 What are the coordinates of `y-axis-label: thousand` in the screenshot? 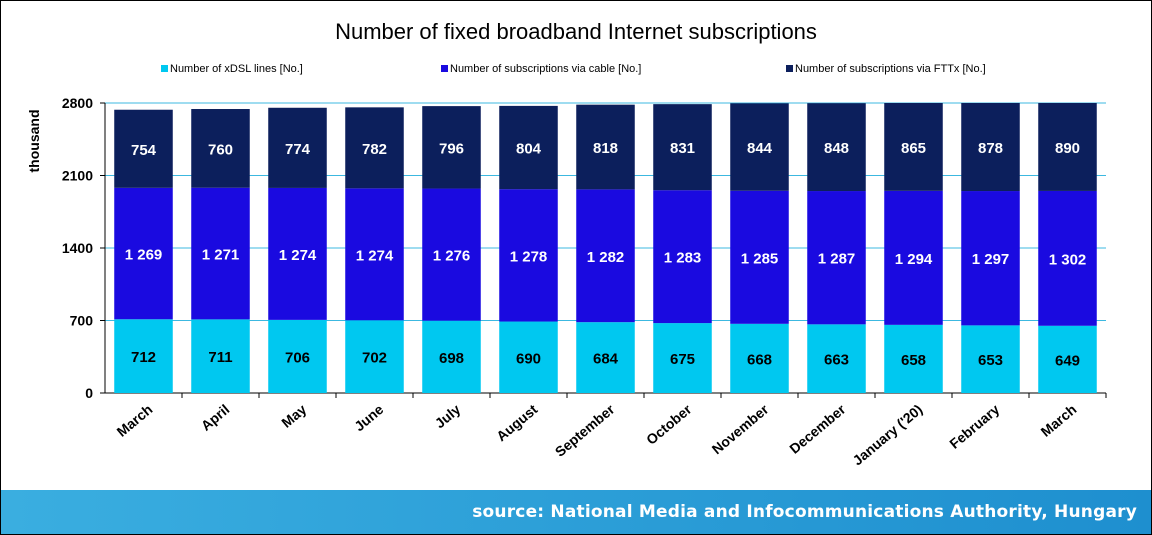 It's located at (34, 141).